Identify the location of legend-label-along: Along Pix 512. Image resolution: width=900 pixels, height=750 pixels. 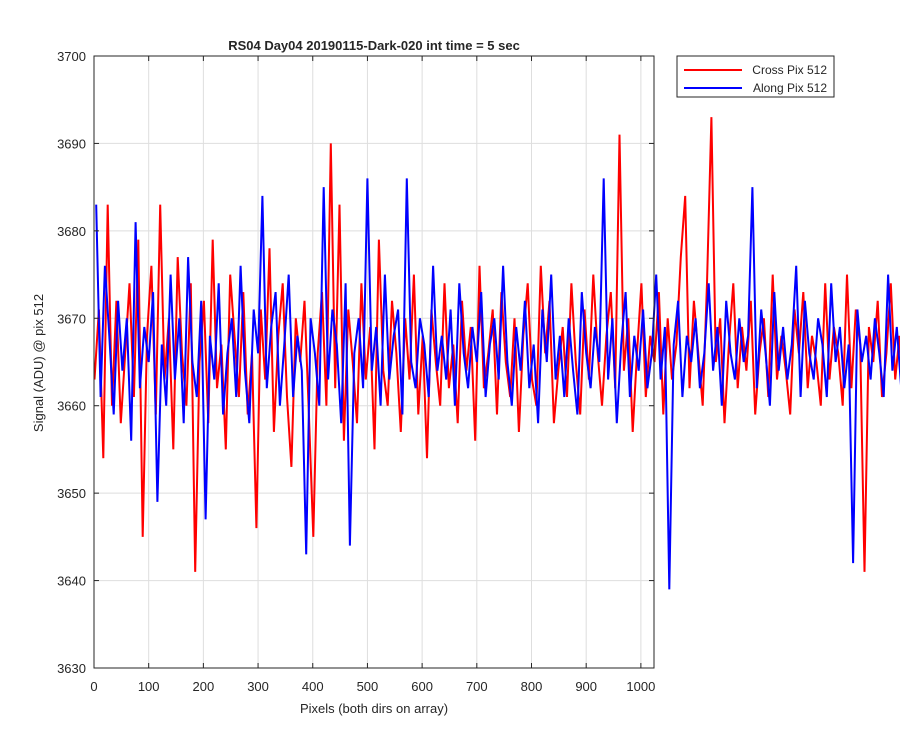
(790, 88).